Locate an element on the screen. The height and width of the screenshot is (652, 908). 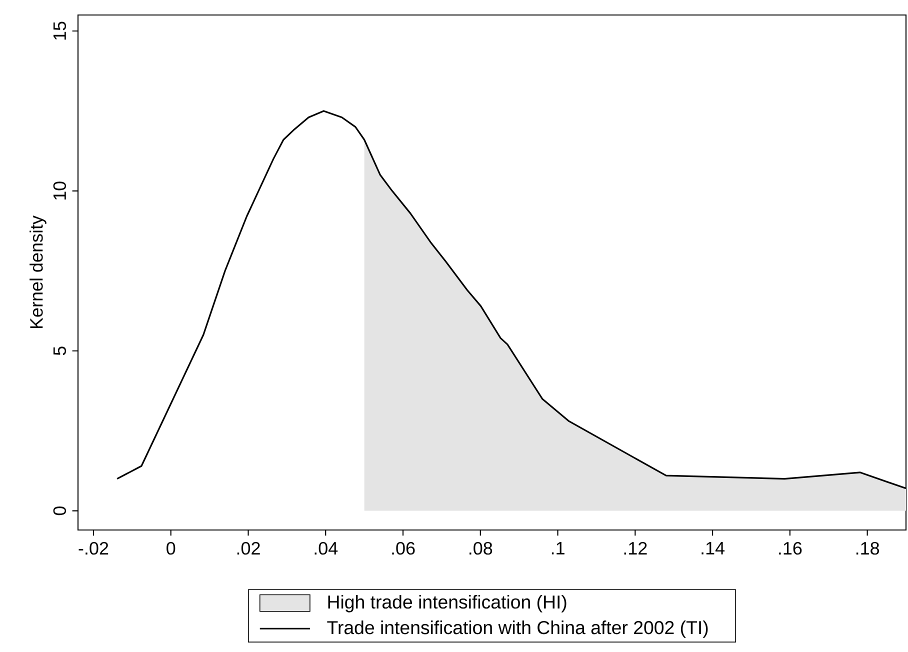
x-tick-label: .02 is located at coordinates (248, 548).